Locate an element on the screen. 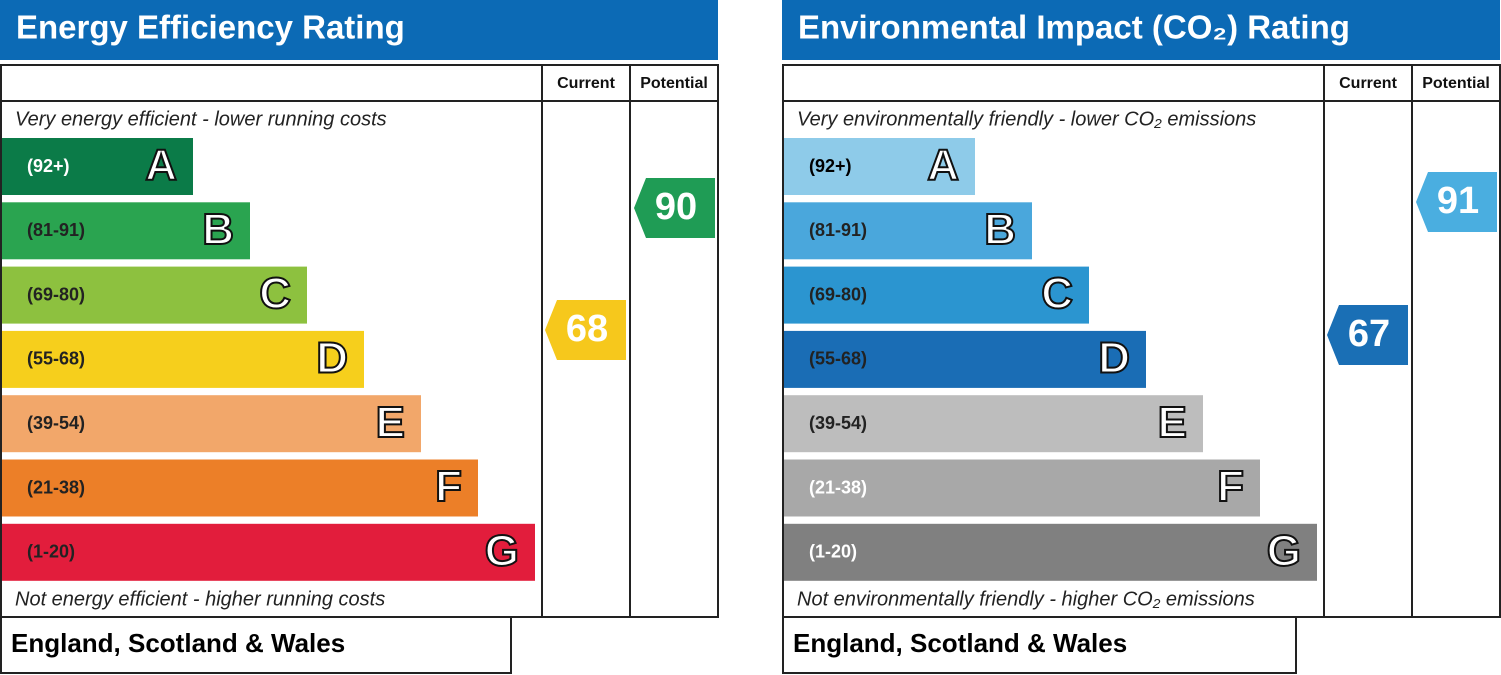 This screenshot has width=1501, height=675. current-score: 68 is located at coordinates (587, 329).